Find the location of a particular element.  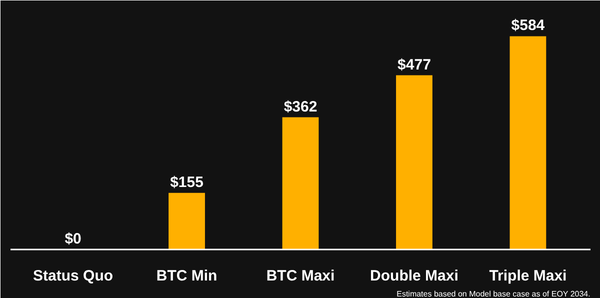

data-label: $155 is located at coordinates (187, 182).